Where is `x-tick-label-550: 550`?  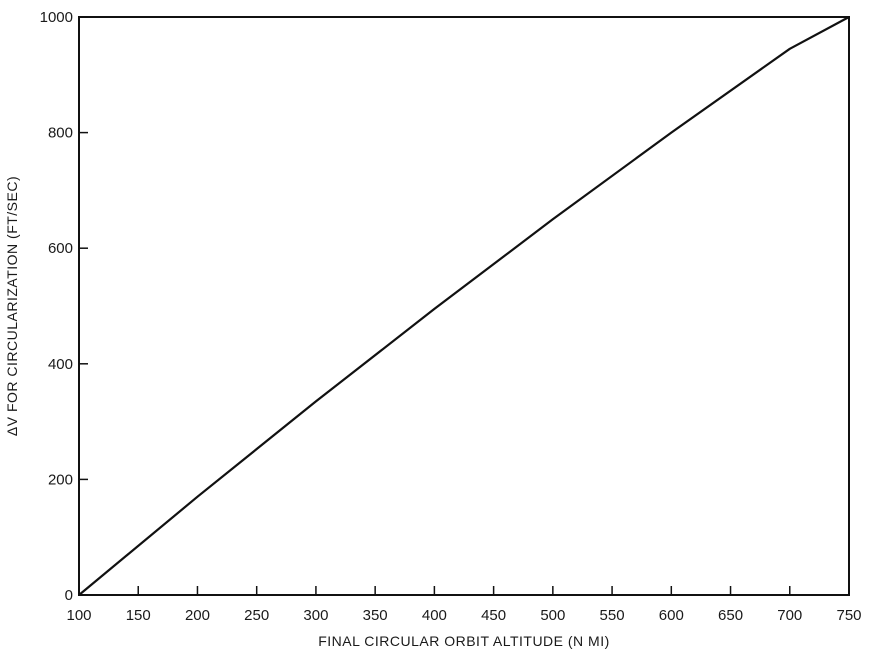
x-tick-label-550: 550 is located at coordinates (612, 615).